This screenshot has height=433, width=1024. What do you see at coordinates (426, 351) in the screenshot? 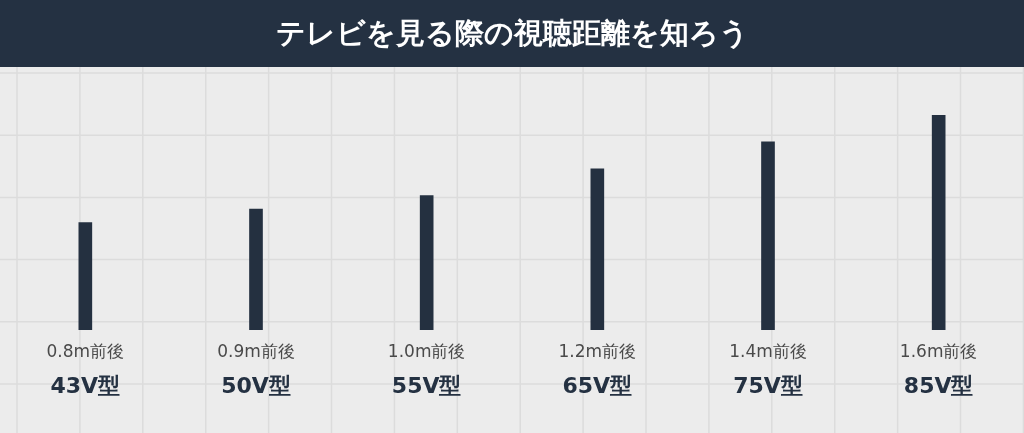
I see `data-label: 1.0m前後` at bounding box center [426, 351].